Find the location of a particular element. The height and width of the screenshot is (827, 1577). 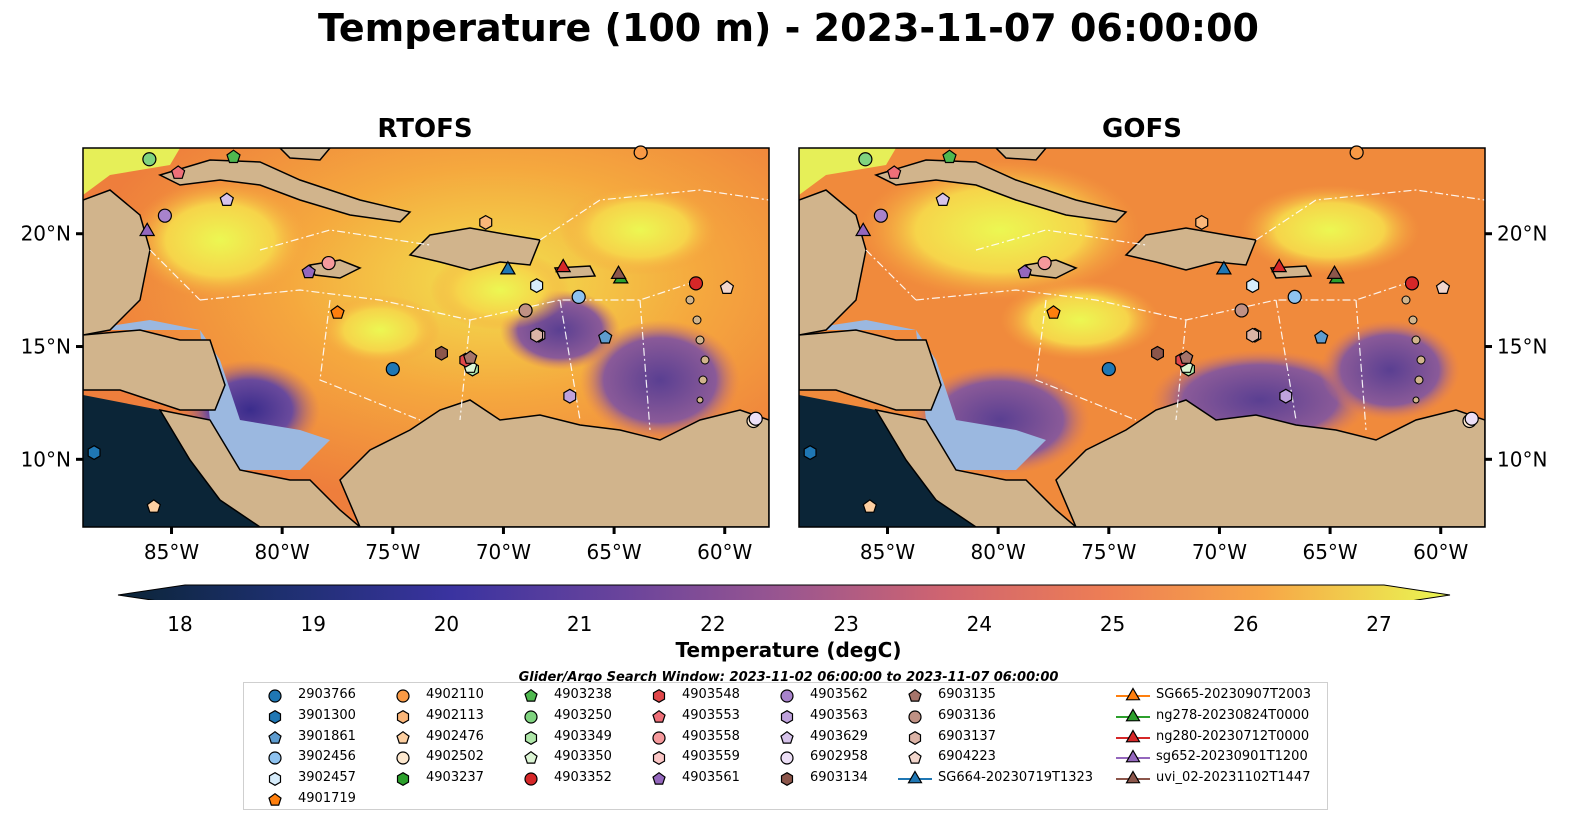

hispaniola-land is located at coordinates (475, 249).